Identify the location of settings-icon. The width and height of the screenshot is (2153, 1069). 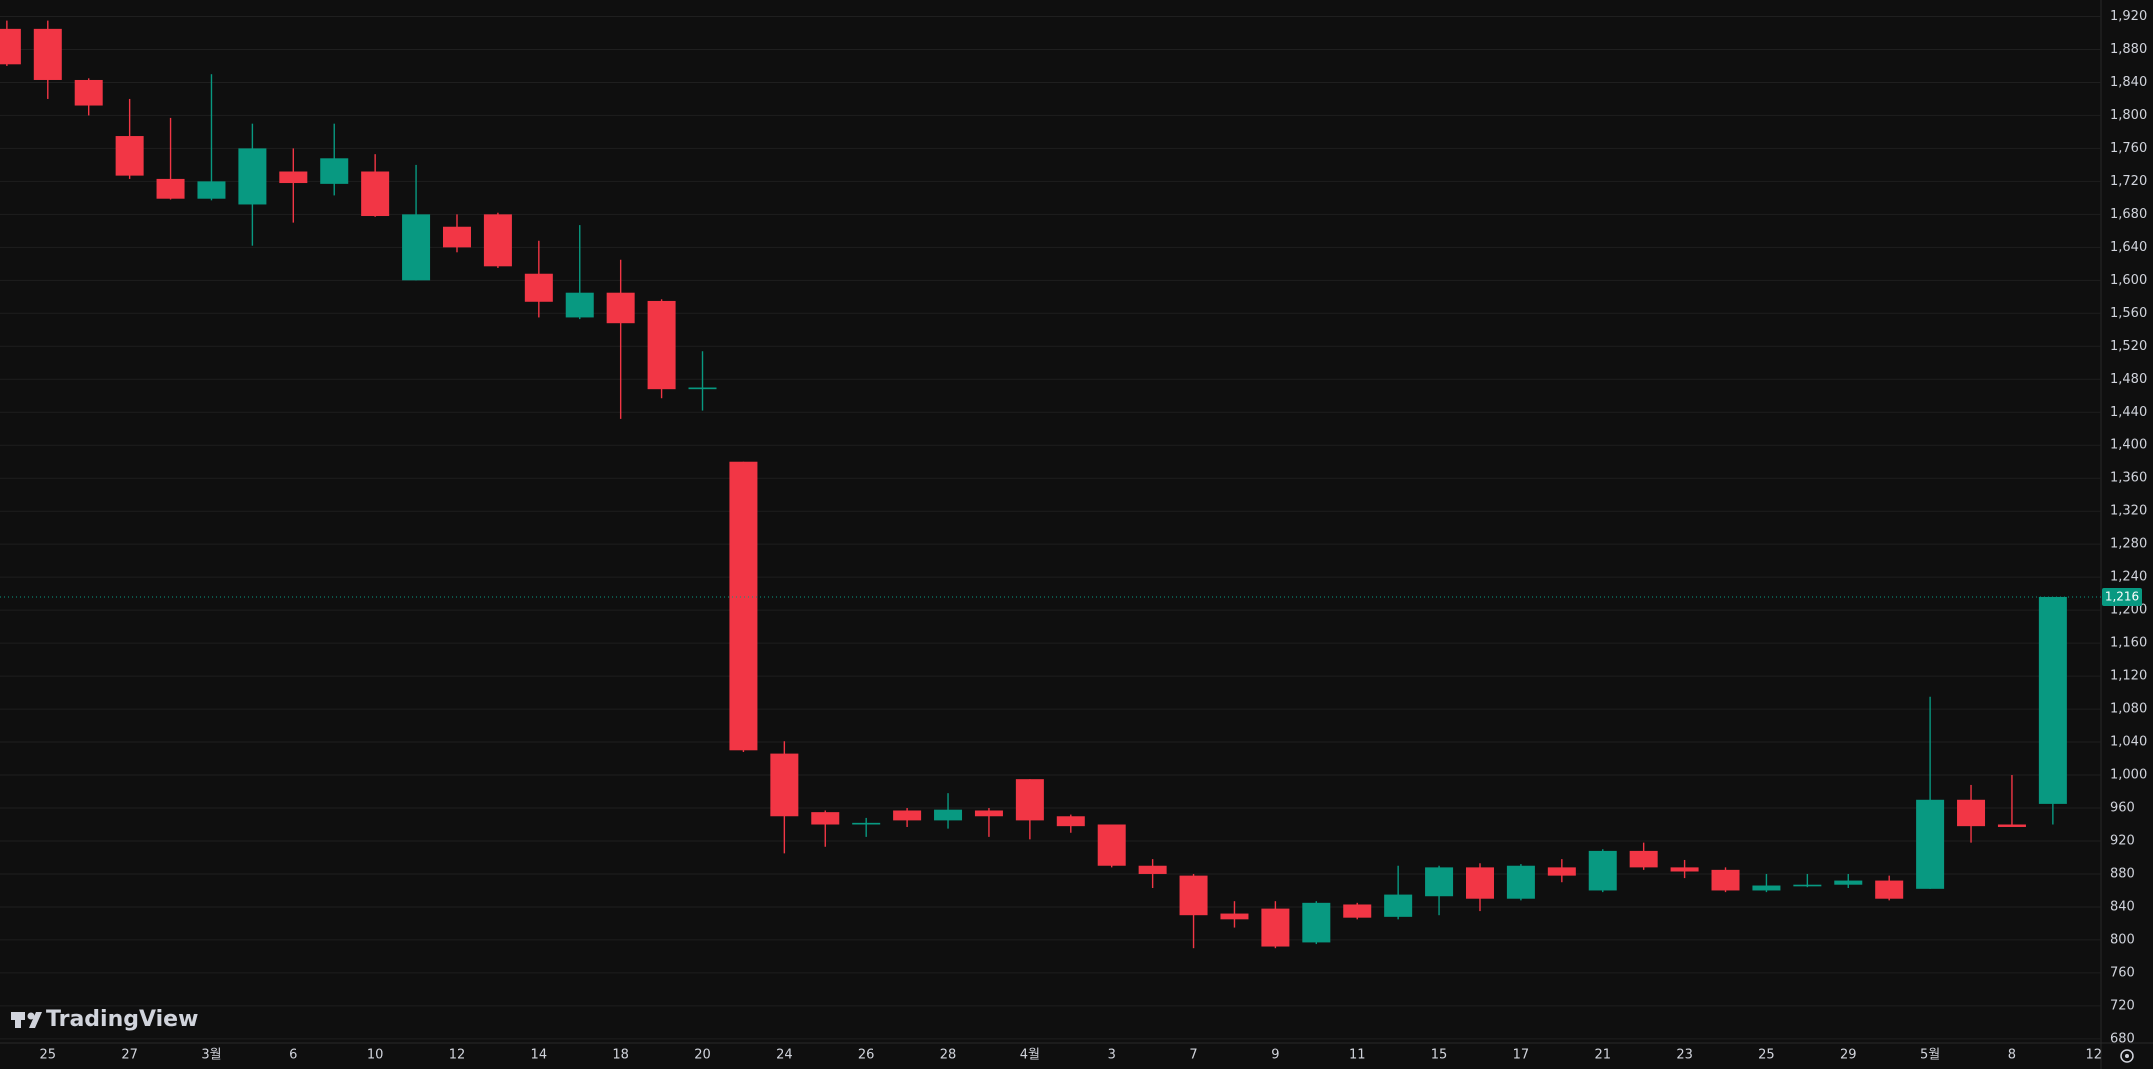
(2127, 1056).